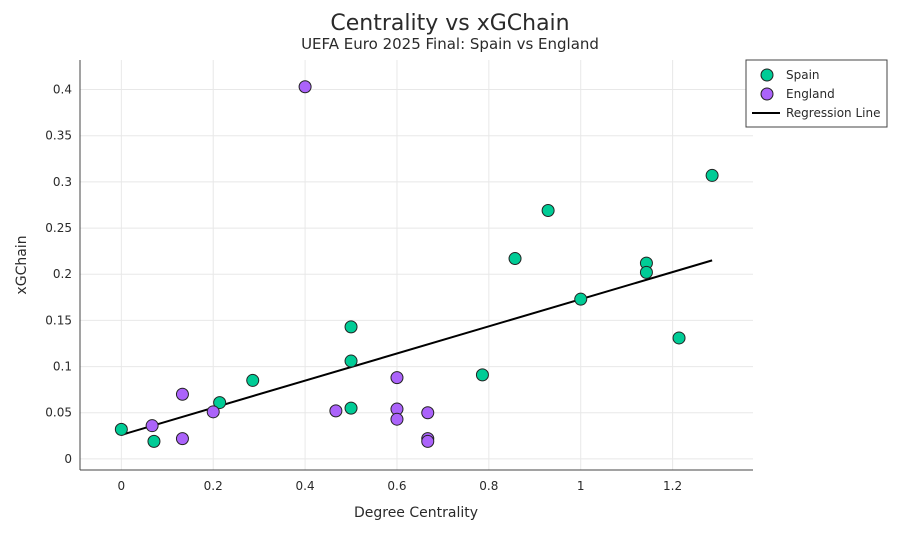 The height and width of the screenshot is (550, 900). Describe the element at coordinates (803, 75) in the screenshot. I see `legend-label-spain: Spain` at that location.